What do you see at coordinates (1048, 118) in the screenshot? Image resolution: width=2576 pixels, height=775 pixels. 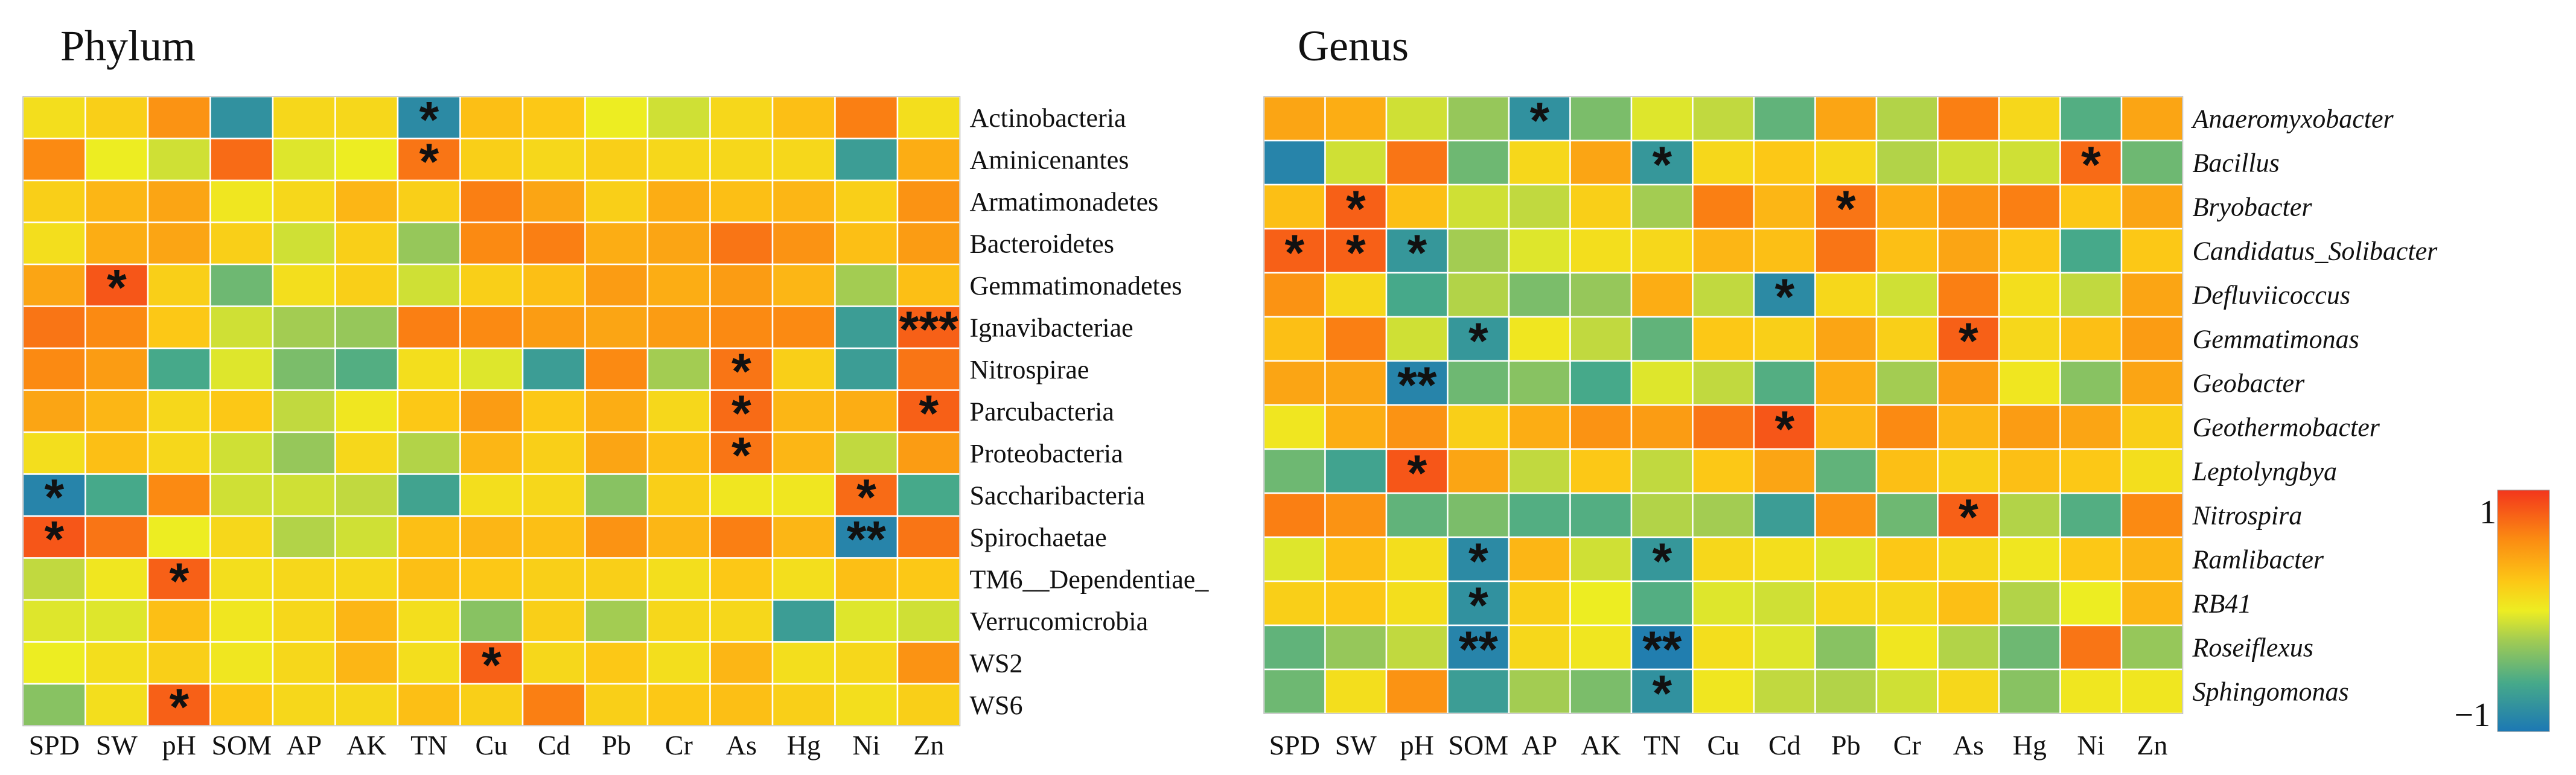 I see `row-label-actinobacteria: Actinobacteria` at bounding box center [1048, 118].